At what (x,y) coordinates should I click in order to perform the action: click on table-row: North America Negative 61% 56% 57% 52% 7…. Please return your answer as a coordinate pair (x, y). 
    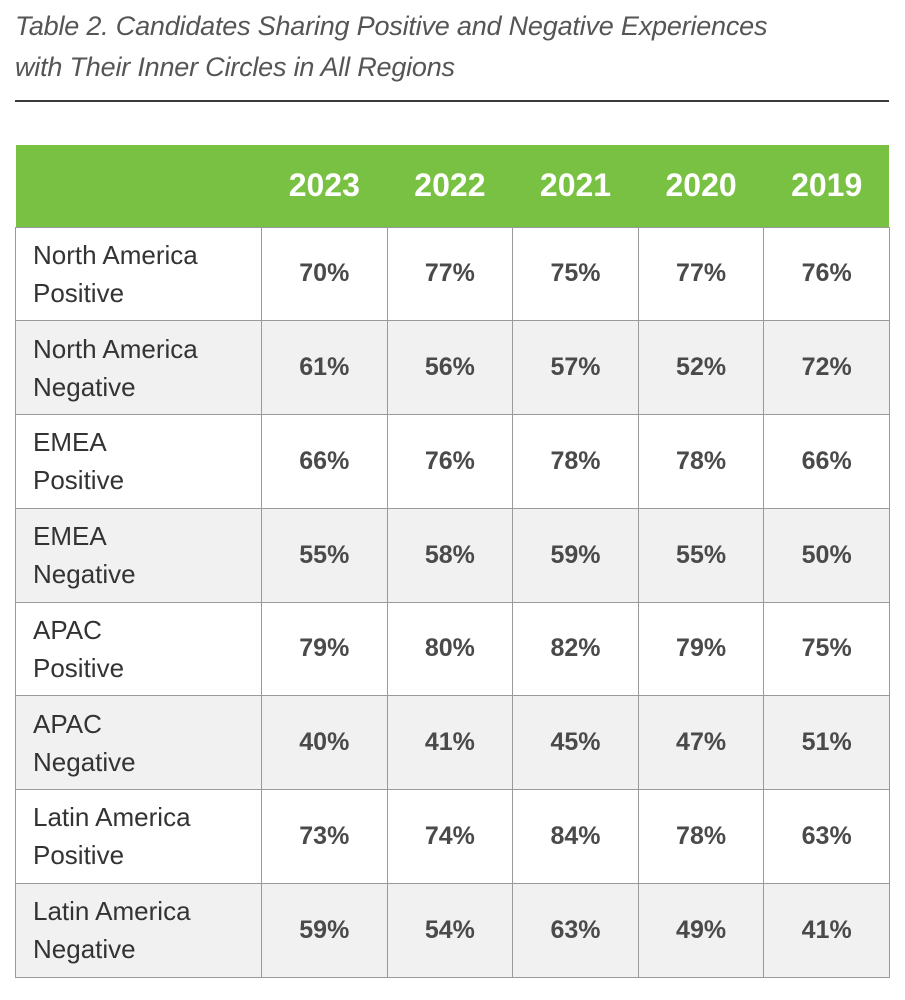
    Looking at the image, I should click on (452, 367).